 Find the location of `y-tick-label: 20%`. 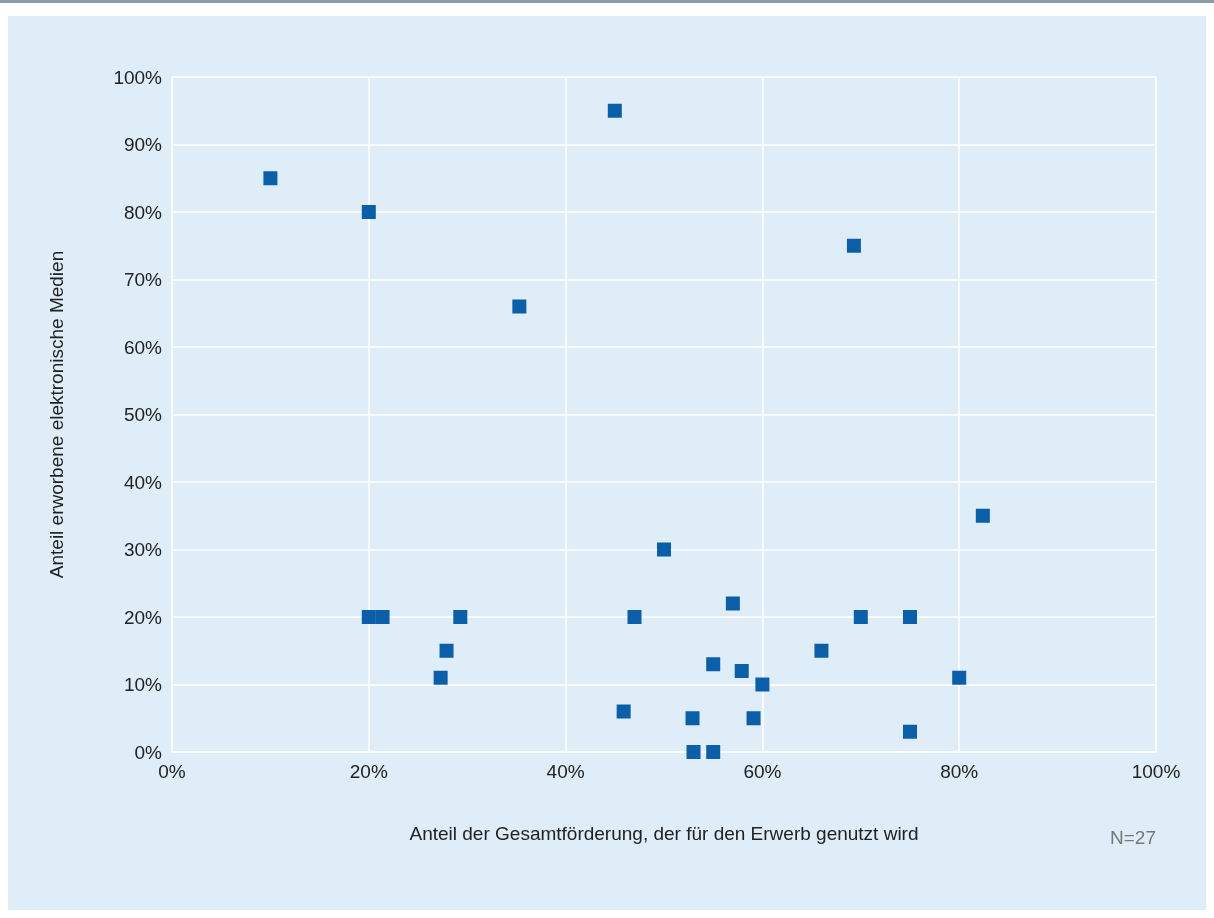

y-tick-label: 20% is located at coordinates (143, 617).